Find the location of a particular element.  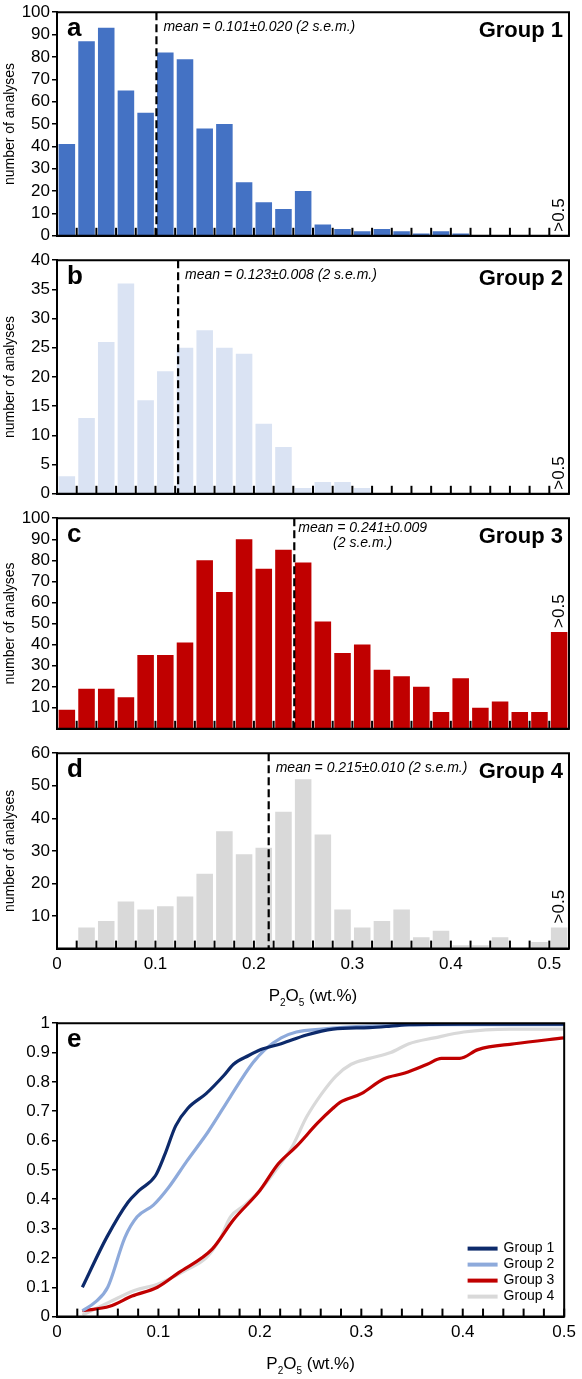

annotation: d is located at coordinates (75, 768).